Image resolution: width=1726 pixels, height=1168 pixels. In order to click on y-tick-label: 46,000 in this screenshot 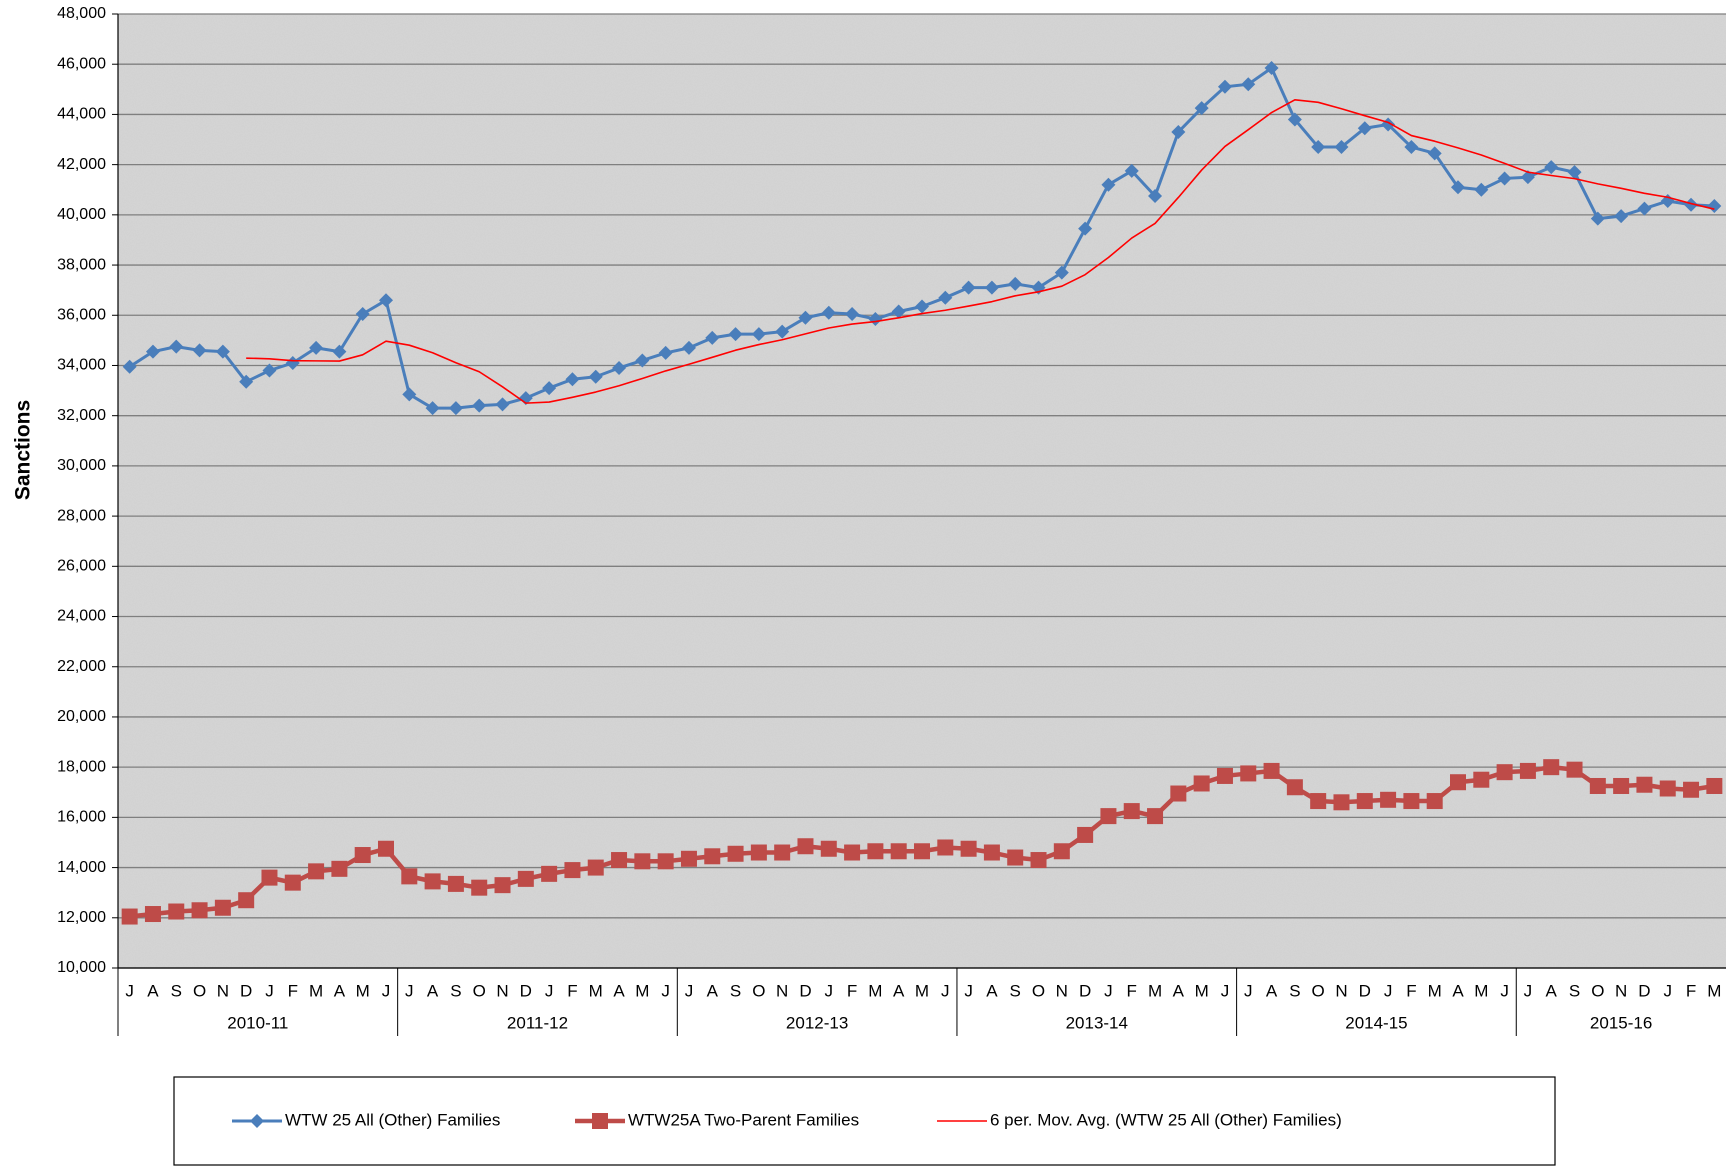, I will do `click(81, 63)`.